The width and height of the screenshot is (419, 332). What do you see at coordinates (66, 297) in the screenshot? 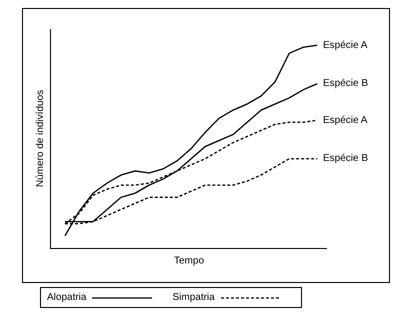
I see `text: Alopatria` at bounding box center [66, 297].